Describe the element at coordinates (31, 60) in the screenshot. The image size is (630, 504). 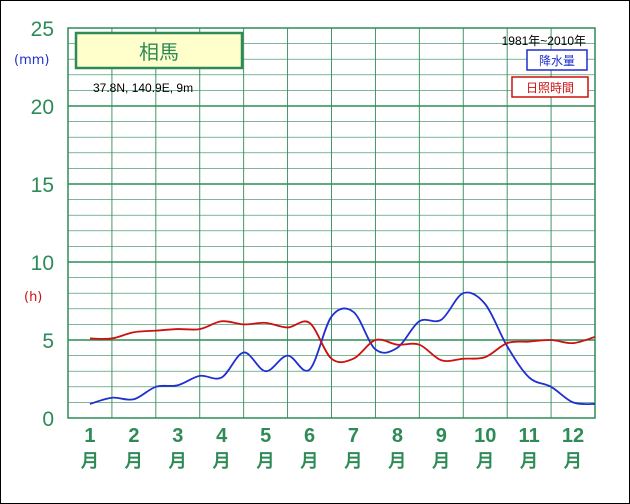
I see `precip-unit-label: (mm)` at that location.